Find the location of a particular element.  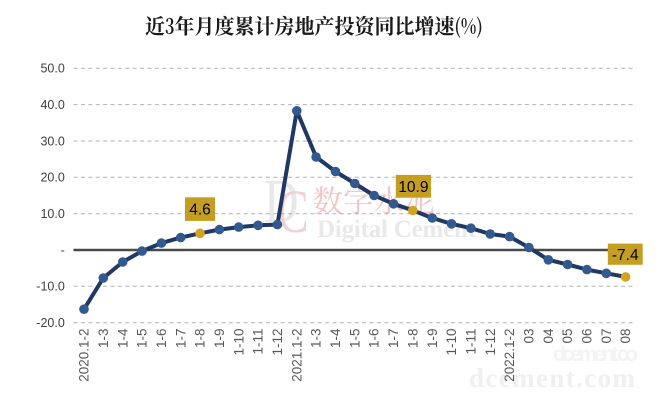

svg-text: -7.4 is located at coordinates (625, 255).